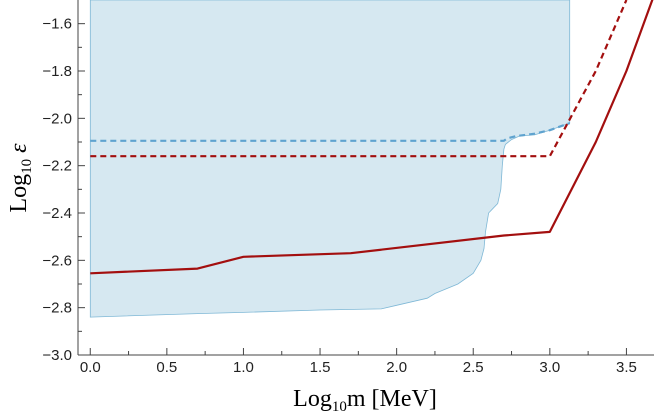 Image resolution: width=654 pixels, height=416 pixels. I want to click on x-tick-label: 2.5, so click(473, 367).